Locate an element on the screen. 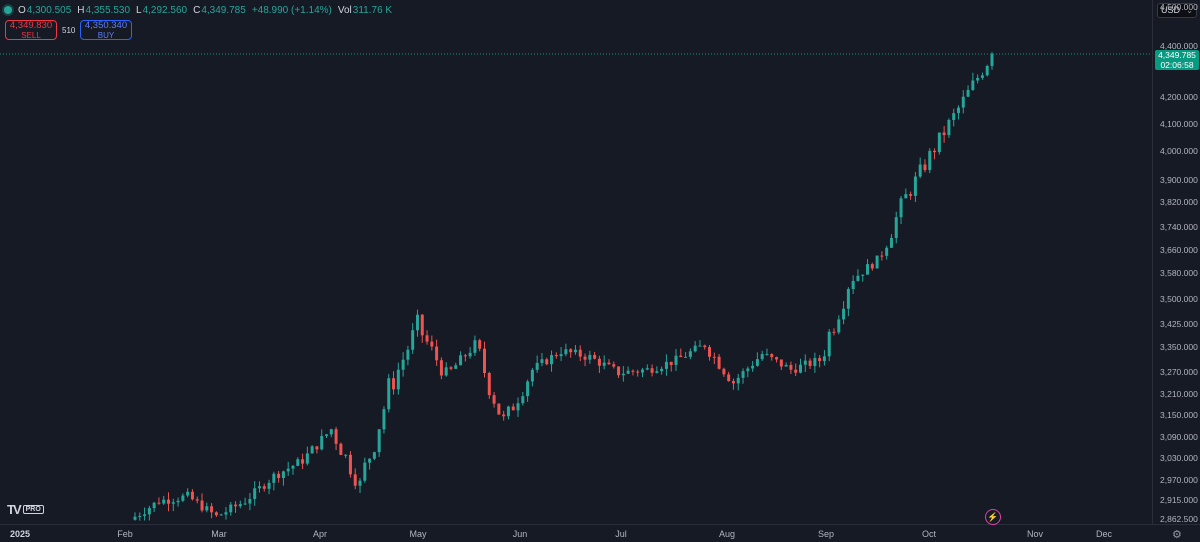 This screenshot has height=542, width=1200. buy-button: 4,350.340 BUY is located at coordinates (106, 30).